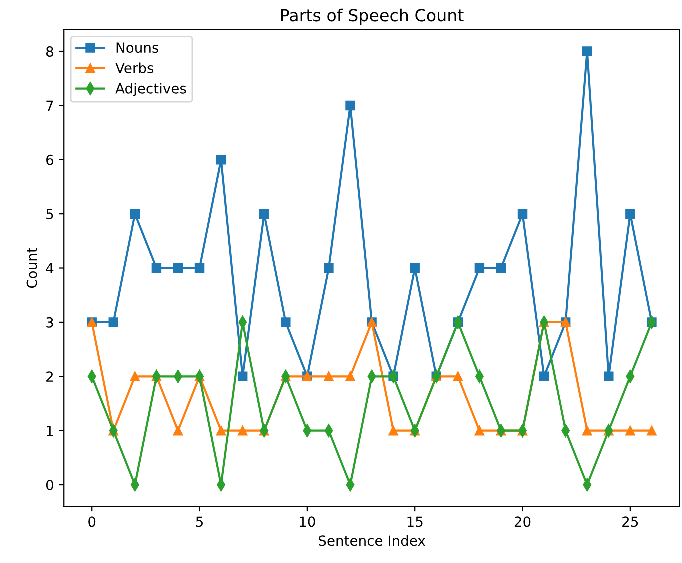  I want to click on y-tick-label: 5, so click(50, 214).